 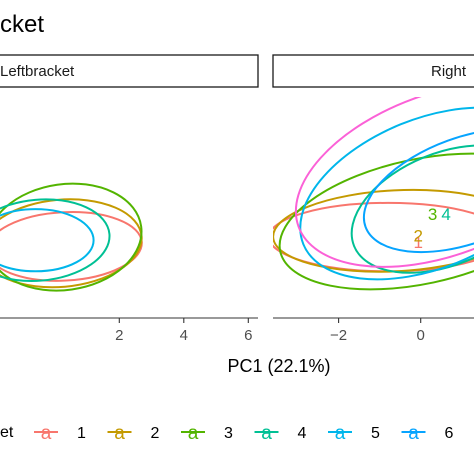 I want to click on point-label-4: 4, so click(x=445, y=214).